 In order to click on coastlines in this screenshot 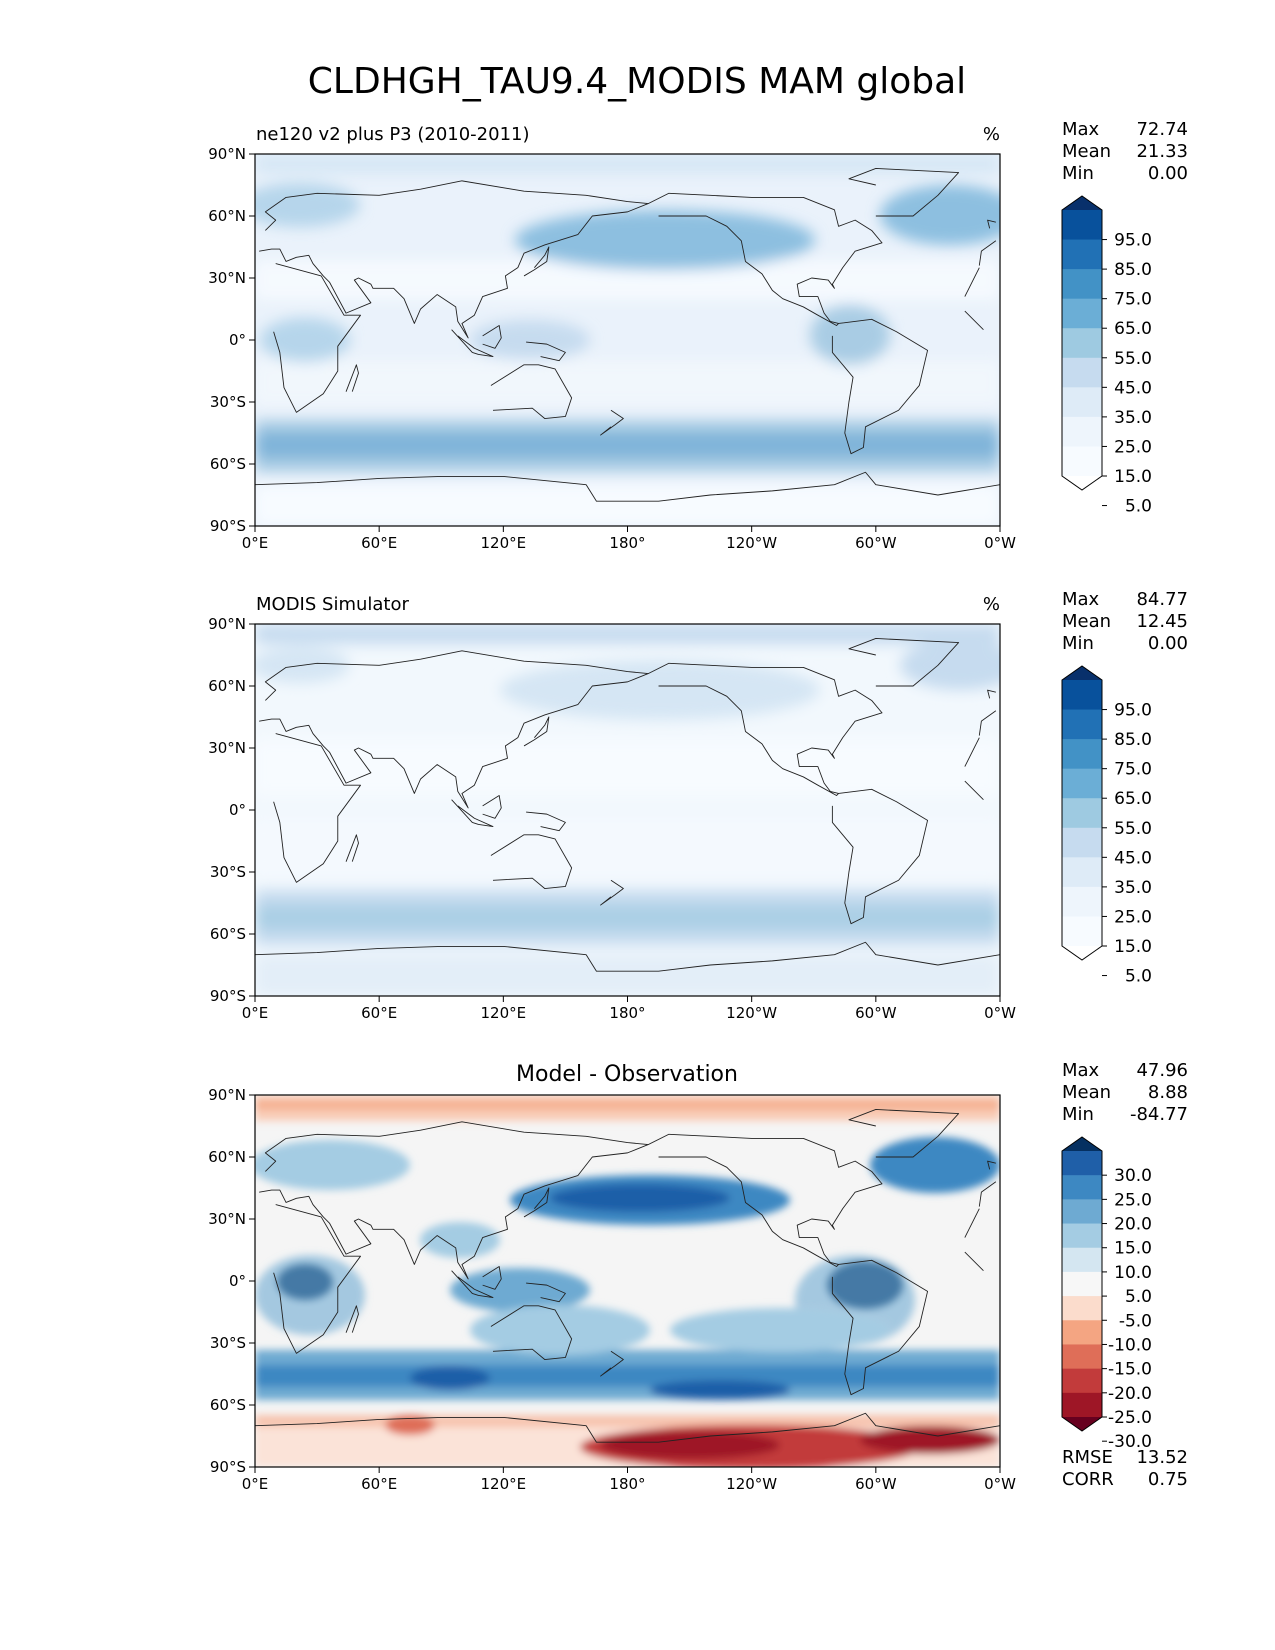, I will do `click(627, 805)`.